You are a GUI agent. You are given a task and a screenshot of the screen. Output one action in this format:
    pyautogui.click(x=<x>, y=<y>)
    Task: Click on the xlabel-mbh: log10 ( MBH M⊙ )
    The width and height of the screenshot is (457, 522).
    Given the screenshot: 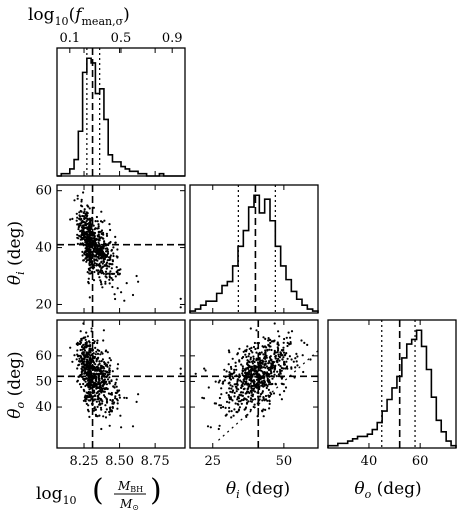 What is the action you would take?
    pyautogui.click(x=99, y=492)
    